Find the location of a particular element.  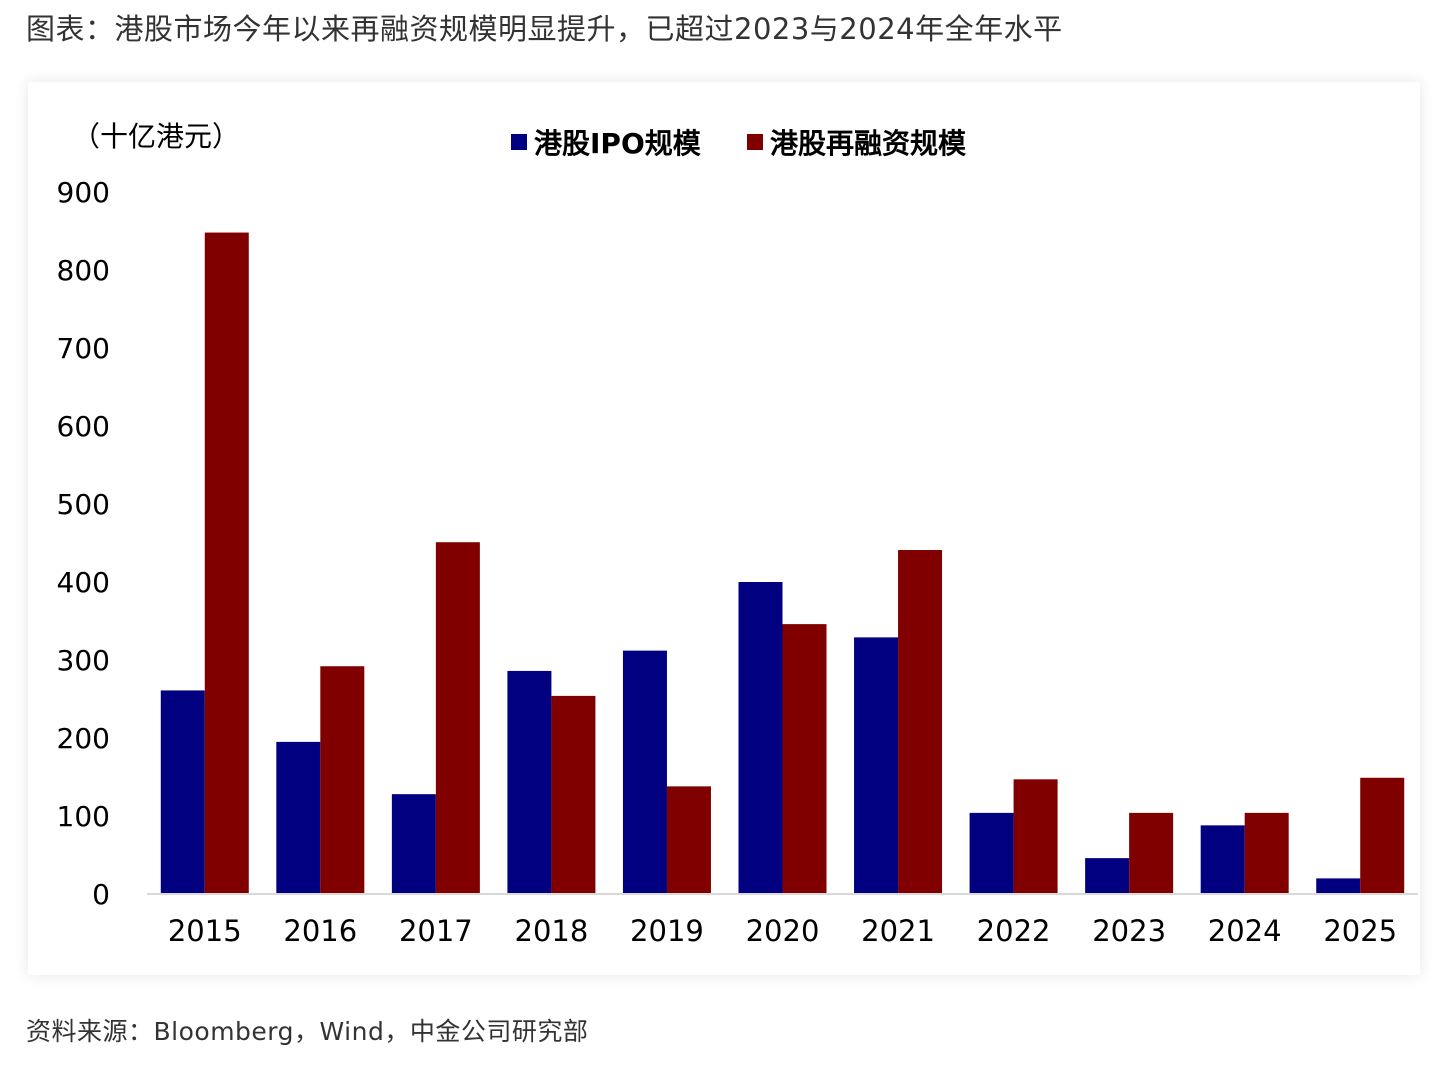

legend-label-ipo: 港股IPO规模 is located at coordinates (618, 143).